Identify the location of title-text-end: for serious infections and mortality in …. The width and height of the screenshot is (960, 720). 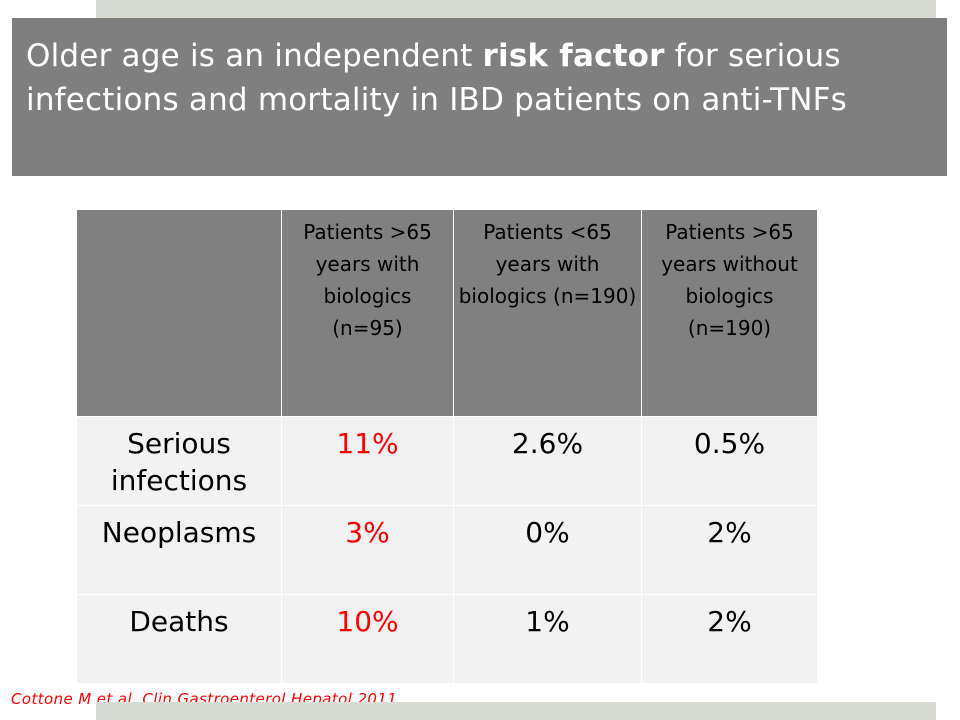
(436, 78).